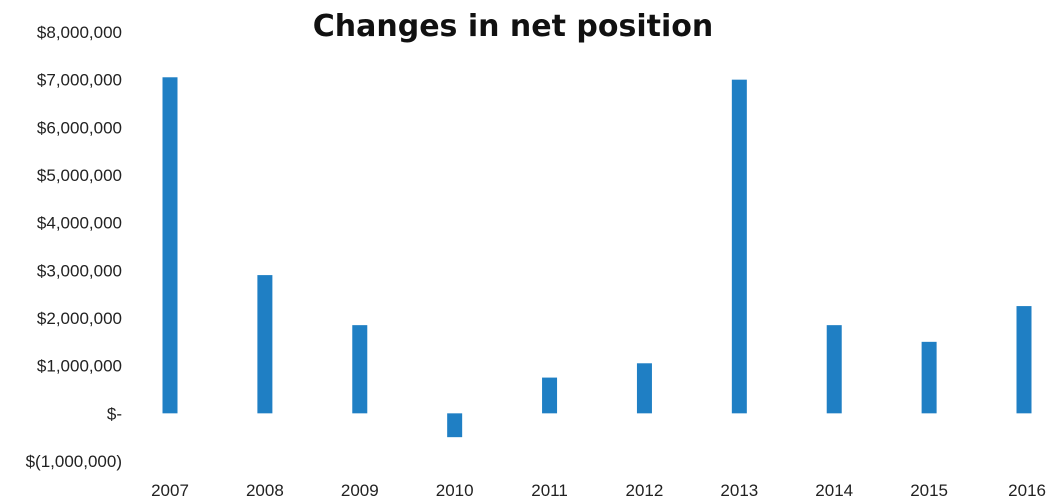  I want to click on y-tick-label: $2,000,000, so click(79, 318).